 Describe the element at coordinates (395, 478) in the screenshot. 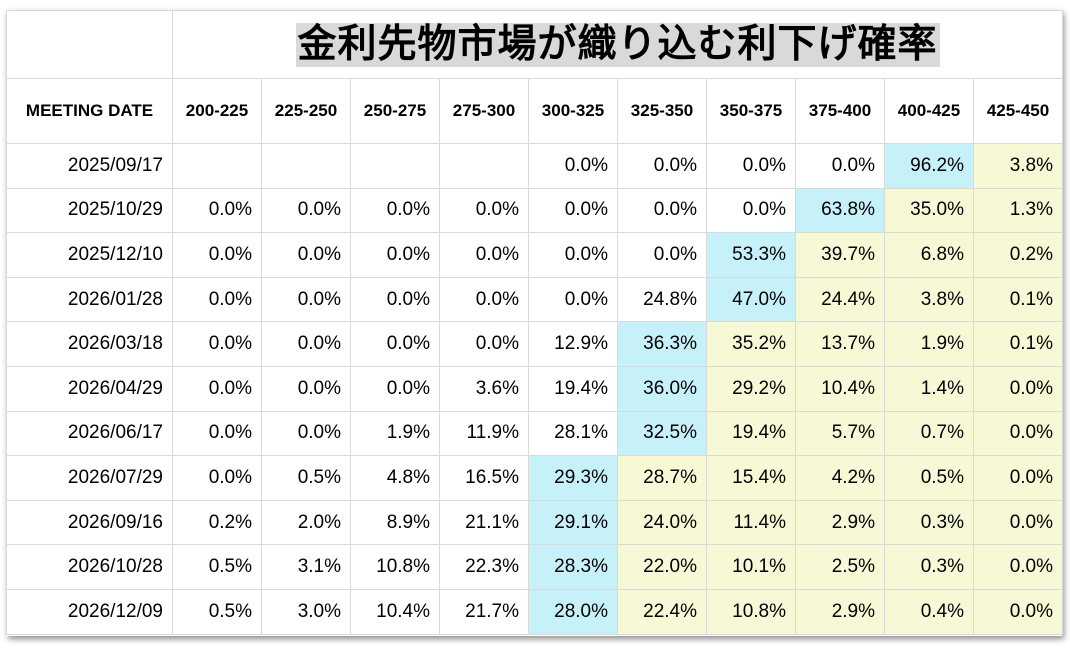

I see `probability-cell: 4.8%` at that location.